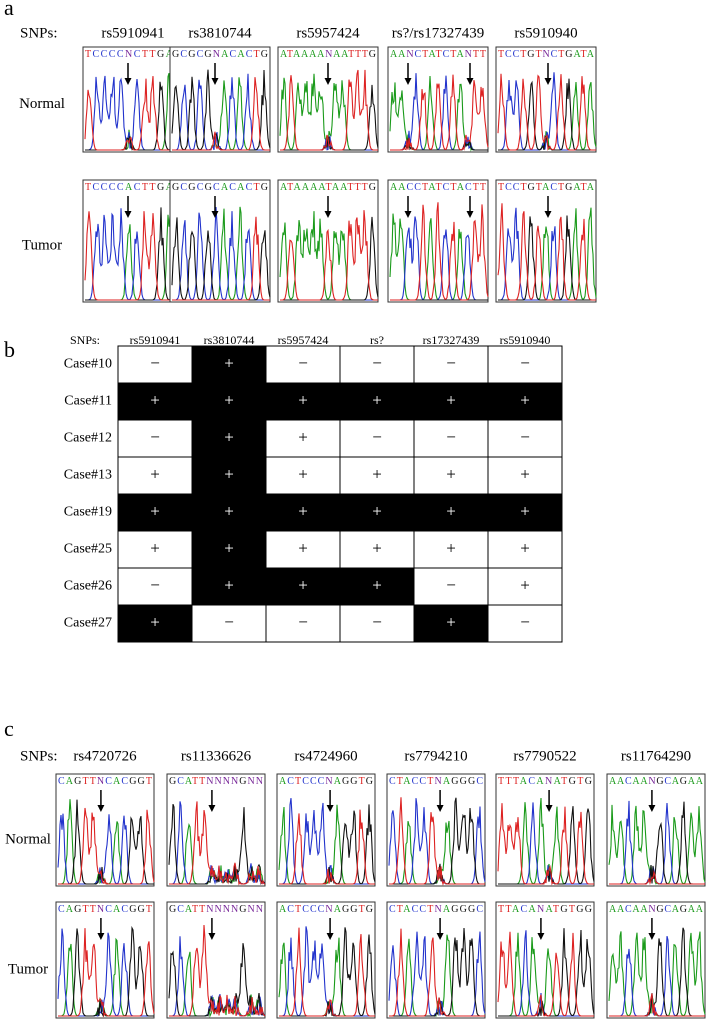 The image size is (709, 1027). Describe the element at coordinates (525, 340) in the screenshot. I see `column-header: rs5910940` at that location.